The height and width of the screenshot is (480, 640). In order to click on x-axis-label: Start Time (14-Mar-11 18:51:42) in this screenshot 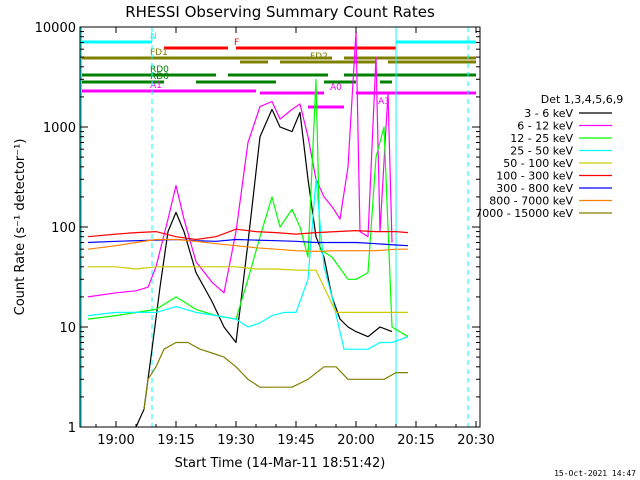, I will do `click(280, 463)`.